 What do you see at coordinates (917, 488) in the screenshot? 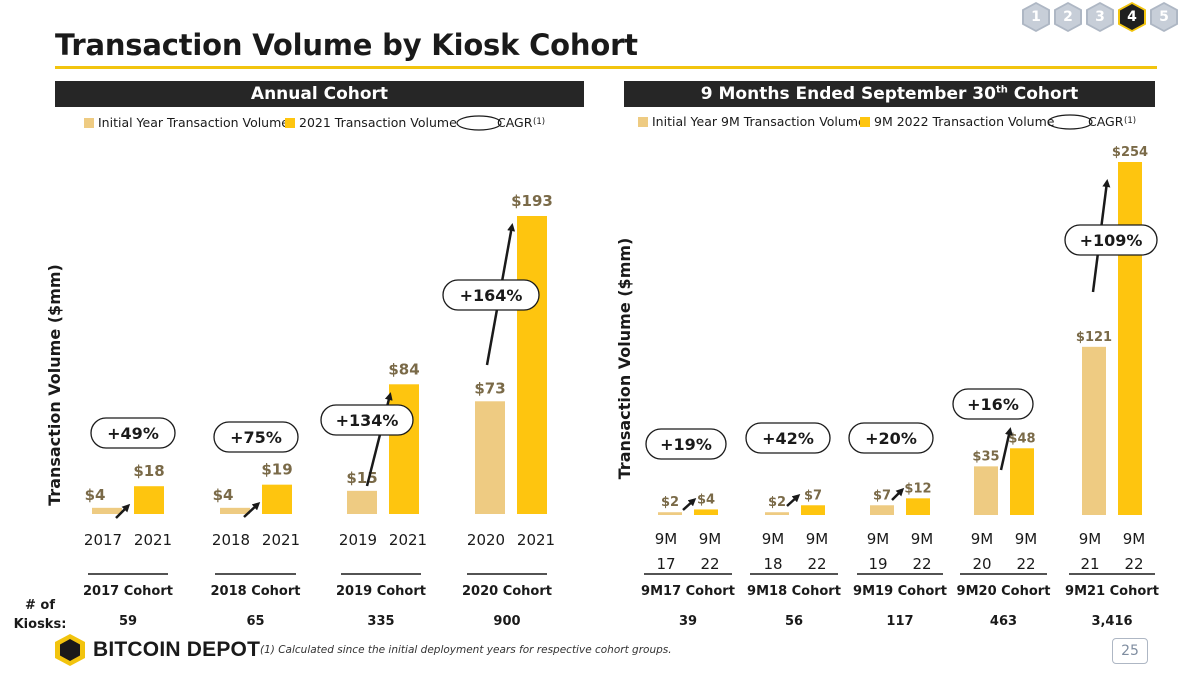
I see `data-label-current-1-2: $12` at bounding box center [917, 488].